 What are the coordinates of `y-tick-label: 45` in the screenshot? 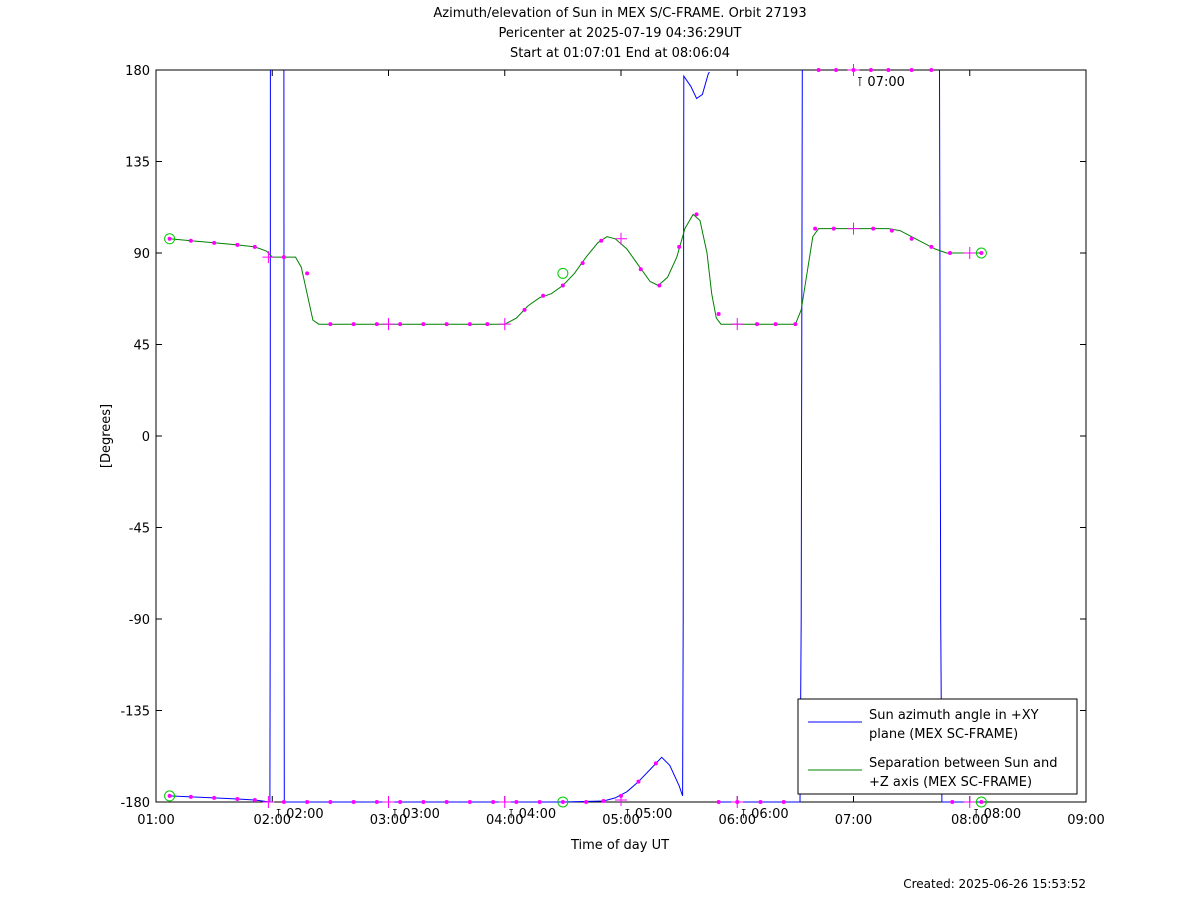 It's located at (141, 346).